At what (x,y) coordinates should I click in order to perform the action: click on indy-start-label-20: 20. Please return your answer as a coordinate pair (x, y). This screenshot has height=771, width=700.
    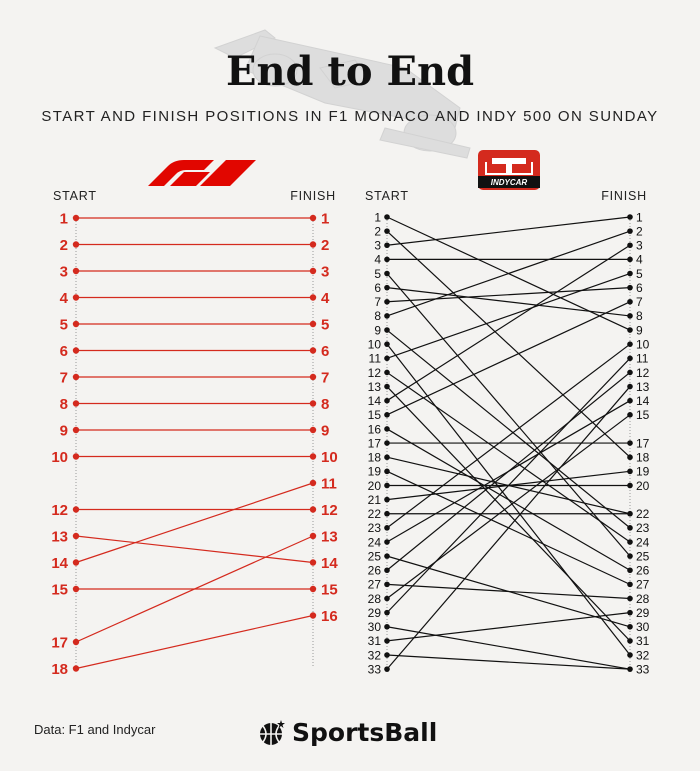
    Looking at the image, I should click on (375, 486).